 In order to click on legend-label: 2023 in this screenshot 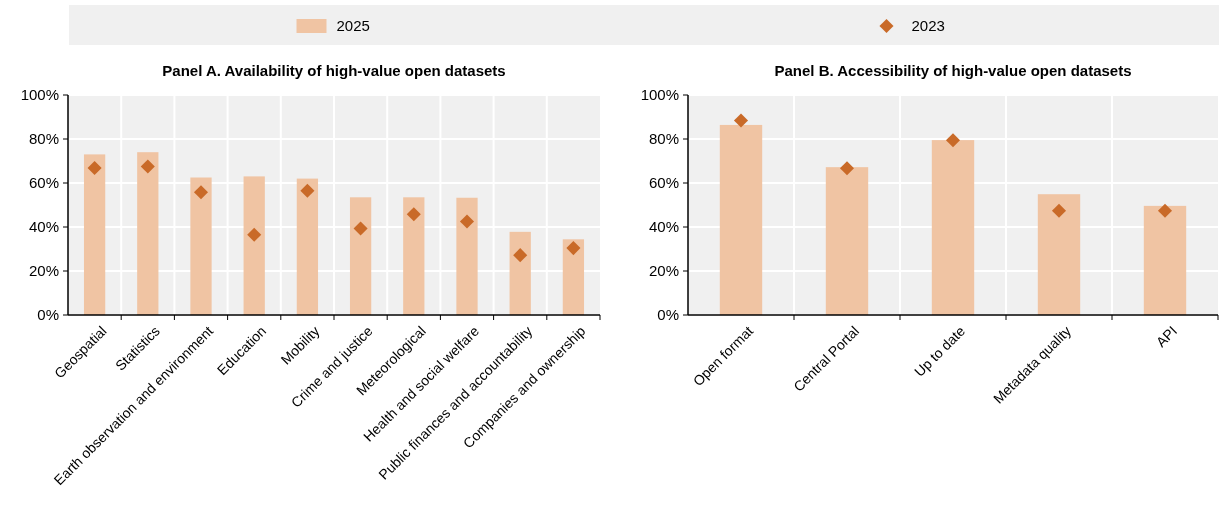, I will do `click(928, 26)`.